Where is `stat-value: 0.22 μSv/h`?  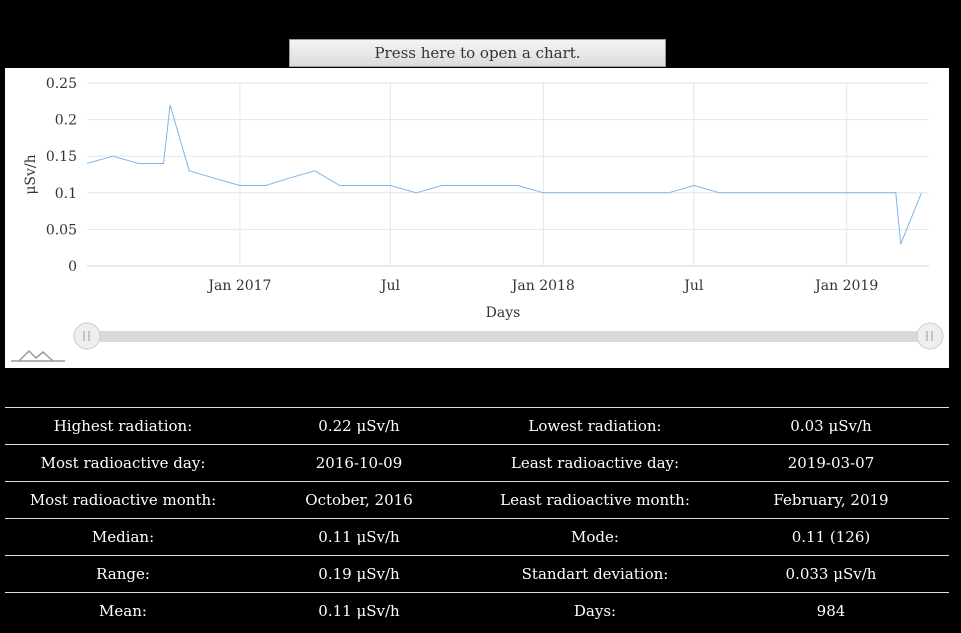 stat-value: 0.22 μSv/h is located at coordinates (359, 426).